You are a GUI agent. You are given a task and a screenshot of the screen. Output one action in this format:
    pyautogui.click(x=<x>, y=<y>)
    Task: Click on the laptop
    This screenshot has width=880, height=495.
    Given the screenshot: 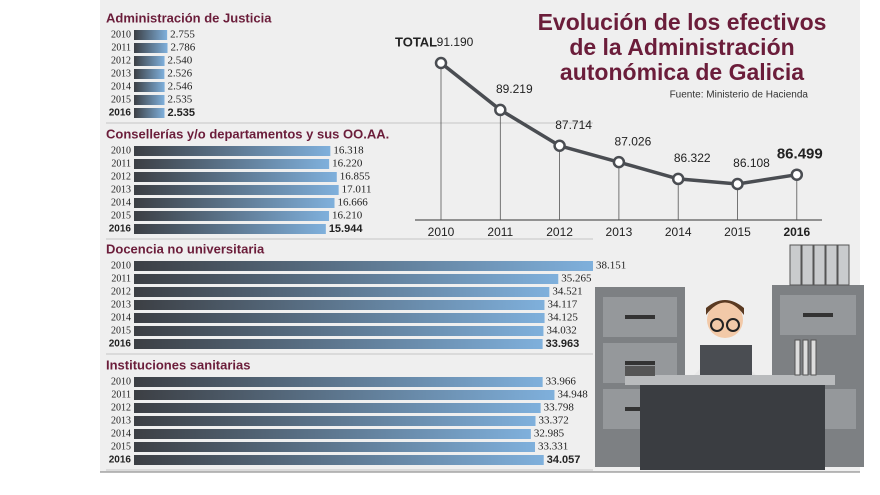 What is the action you would take?
    pyautogui.click(x=726, y=362)
    